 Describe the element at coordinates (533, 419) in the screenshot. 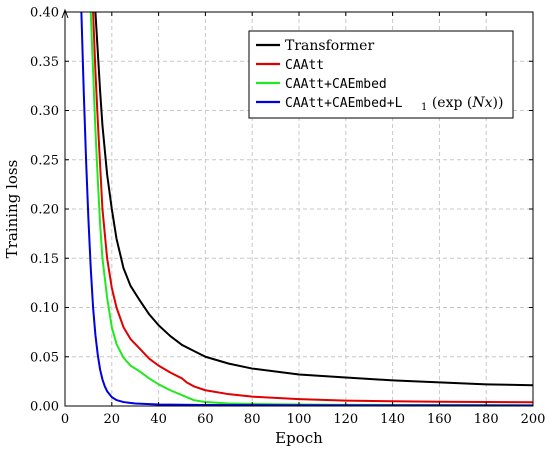

I see `x-tick-label: 200` at that location.